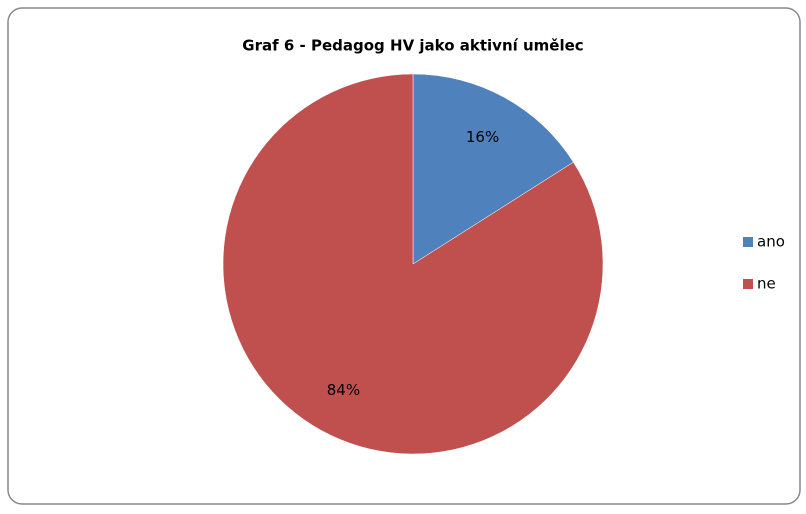  Describe the element at coordinates (493, 169) in the screenshot. I see `pie-slice` at that location.